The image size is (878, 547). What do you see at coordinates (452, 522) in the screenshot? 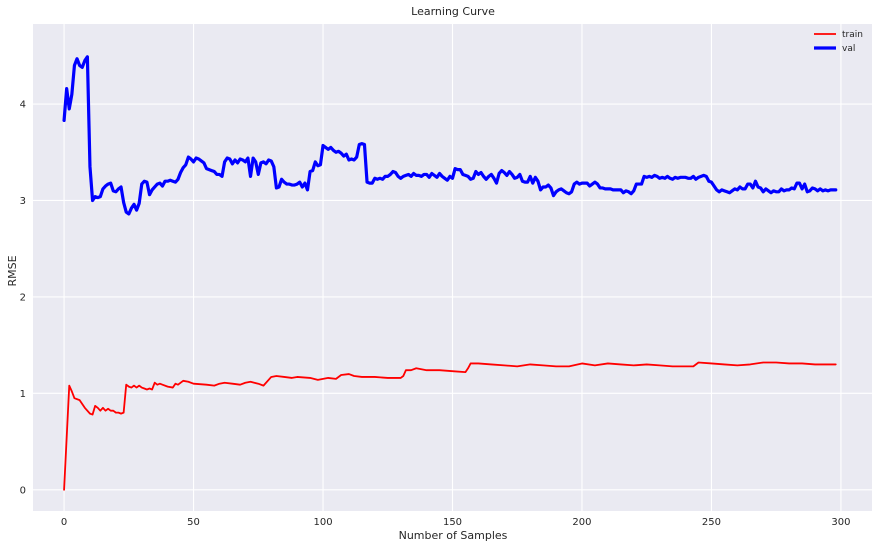
I see `x-tick-label: 150` at bounding box center [452, 522].